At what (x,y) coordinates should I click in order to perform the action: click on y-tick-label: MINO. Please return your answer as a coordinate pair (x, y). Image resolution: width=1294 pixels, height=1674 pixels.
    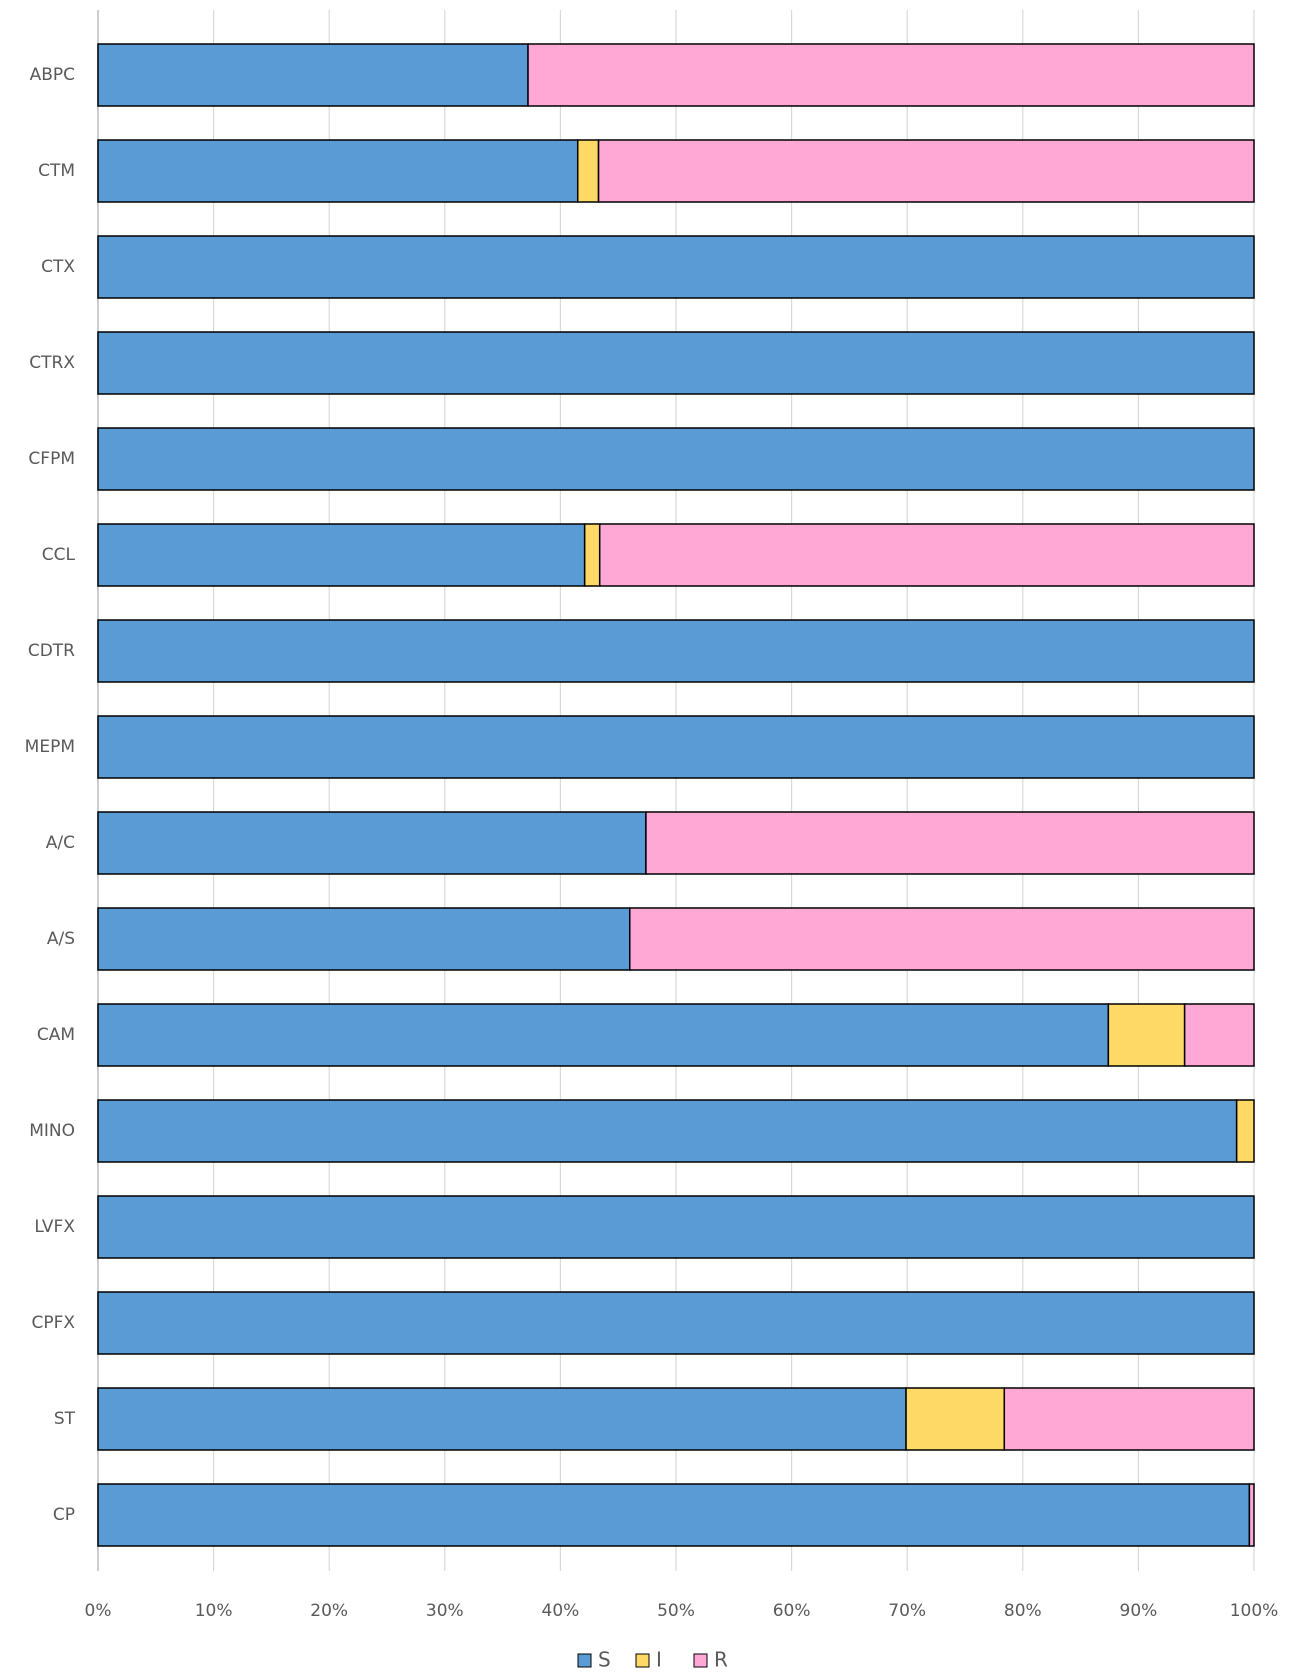
    Looking at the image, I should click on (52, 1131).